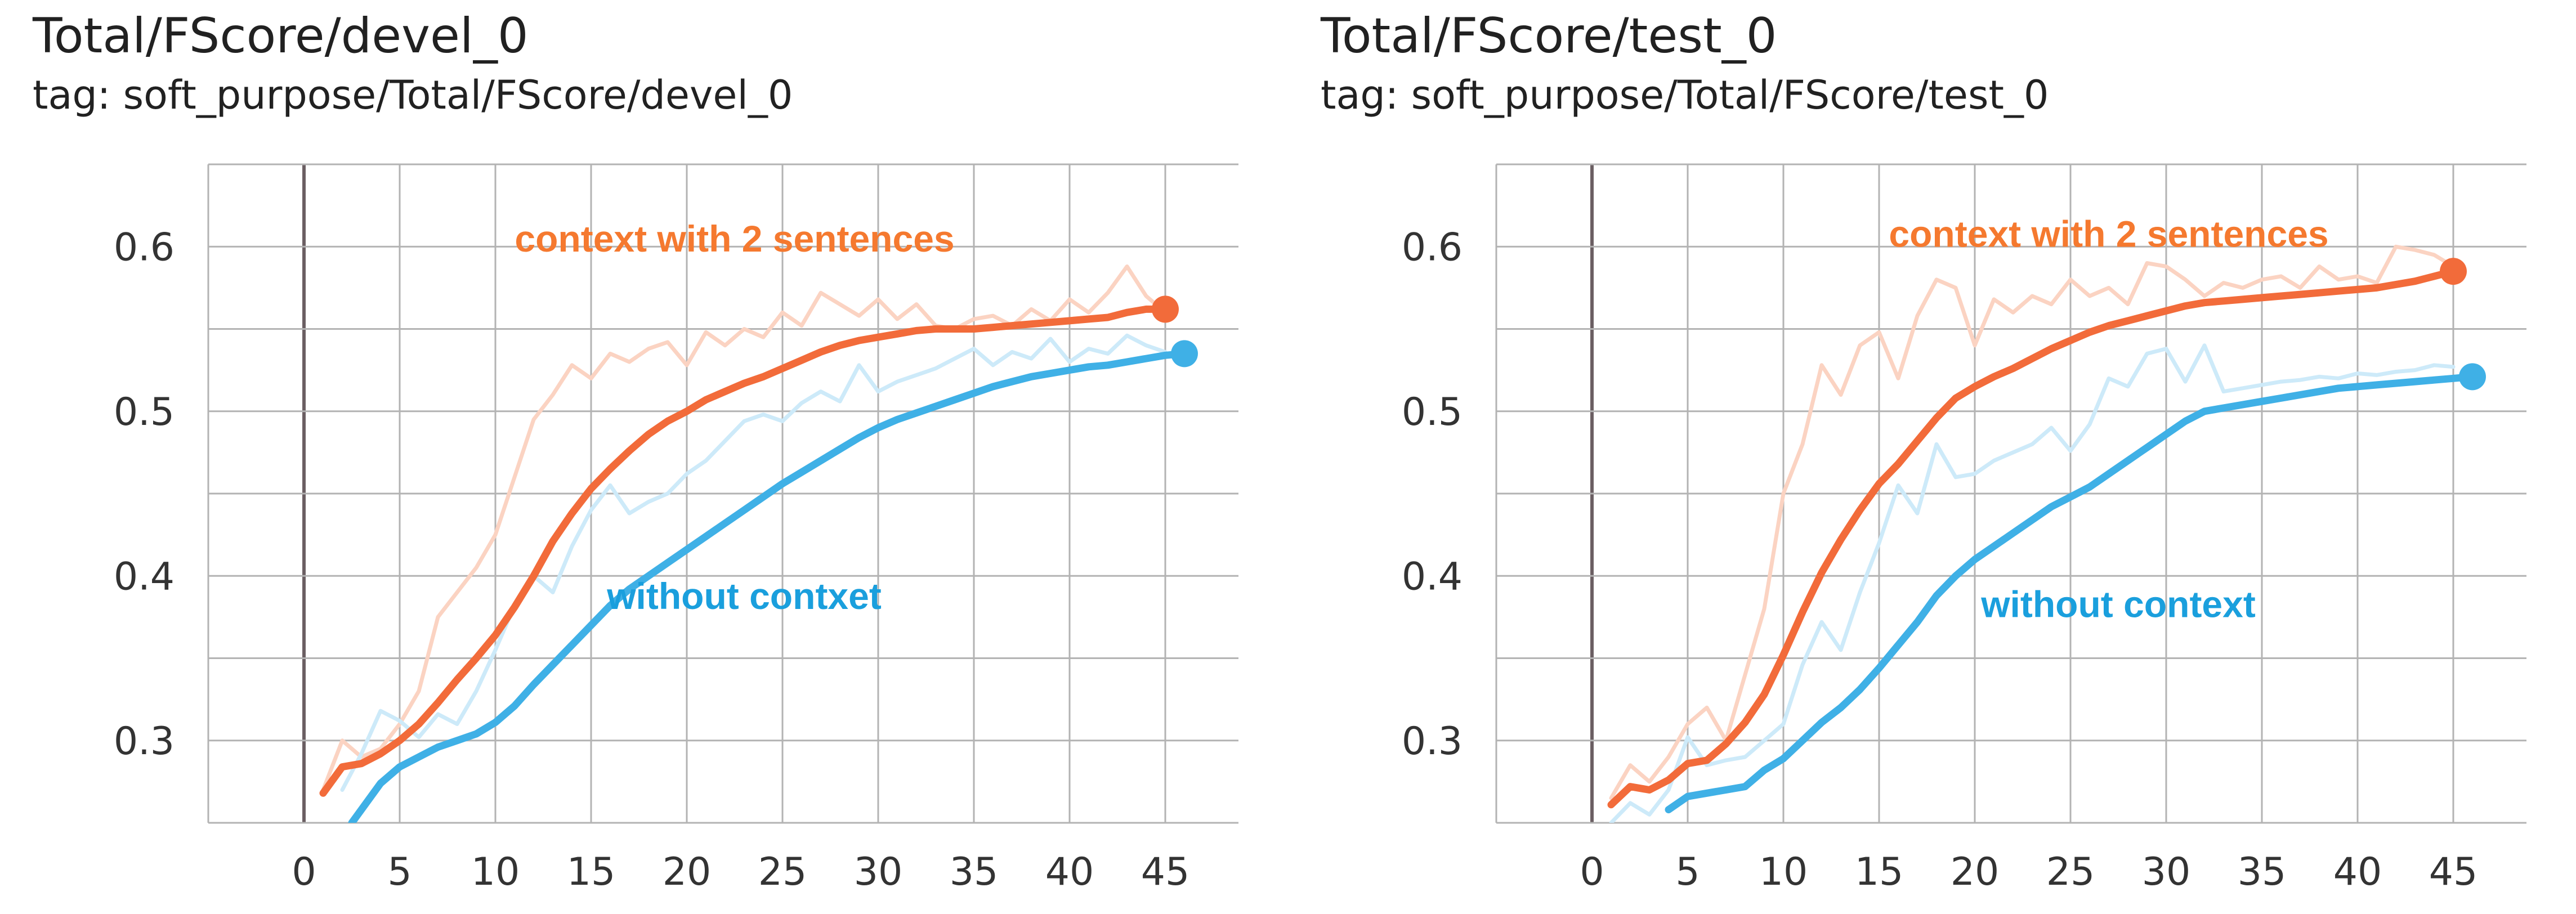 The width and height of the screenshot is (2576, 914). What do you see at coordinates (1549, 36) in the screenshot?
I see `chart-title: Total/FScore/test_0` at bounding box center [1549, 36].